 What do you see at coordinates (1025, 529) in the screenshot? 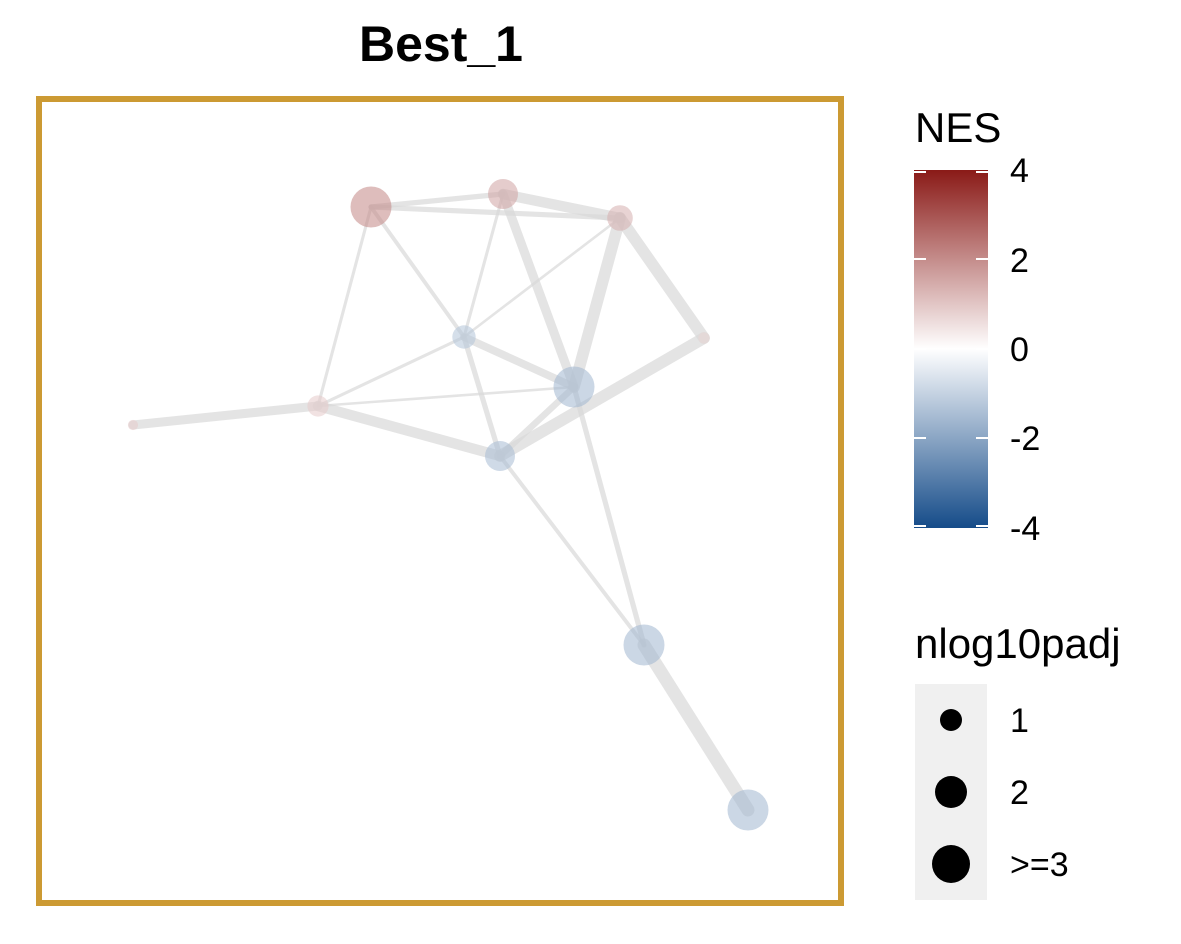
I see `nes-tick-label: -4` at bounding box center [1025, 529].